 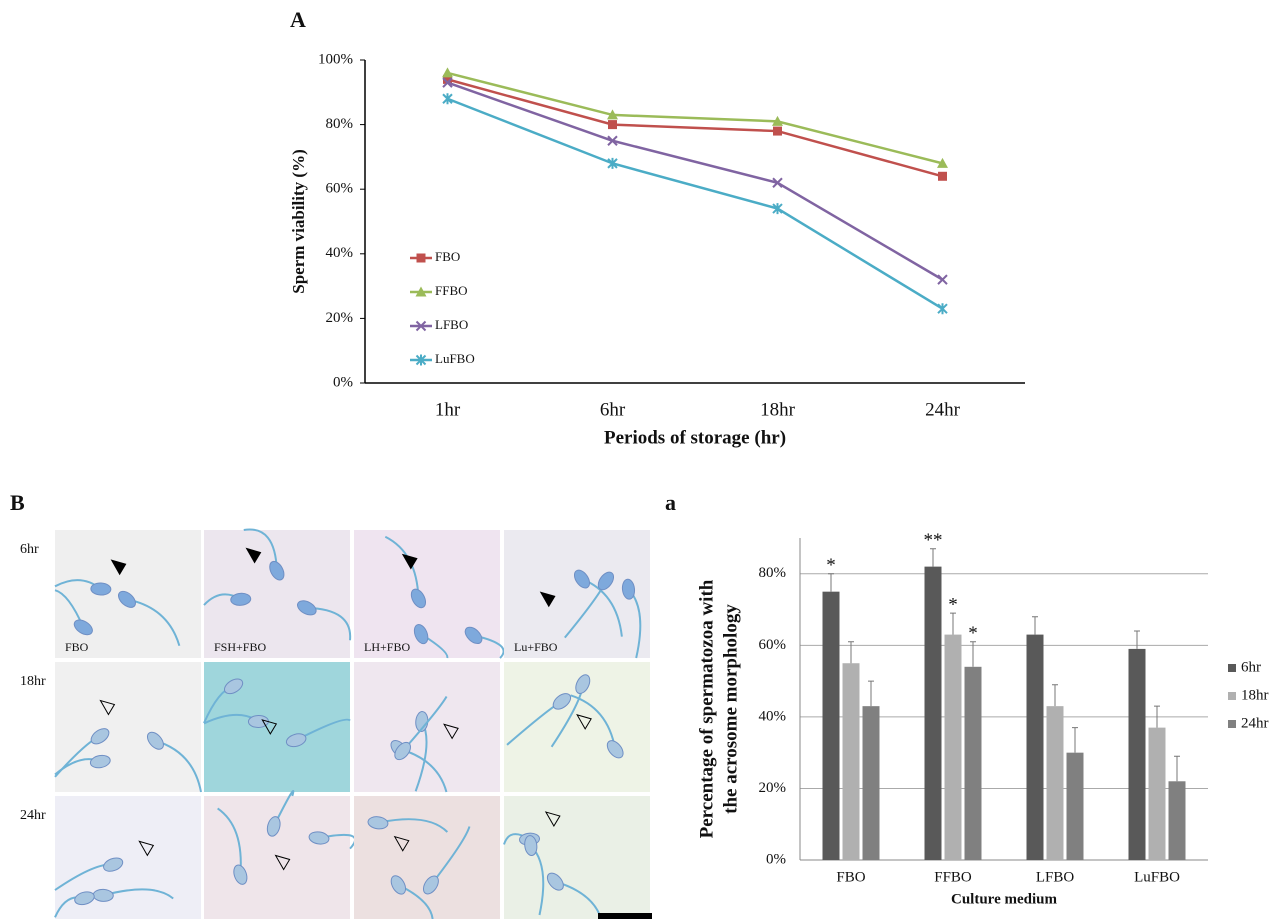 I want to click on y-tick-label: 20%, so click(x=340, y=318).